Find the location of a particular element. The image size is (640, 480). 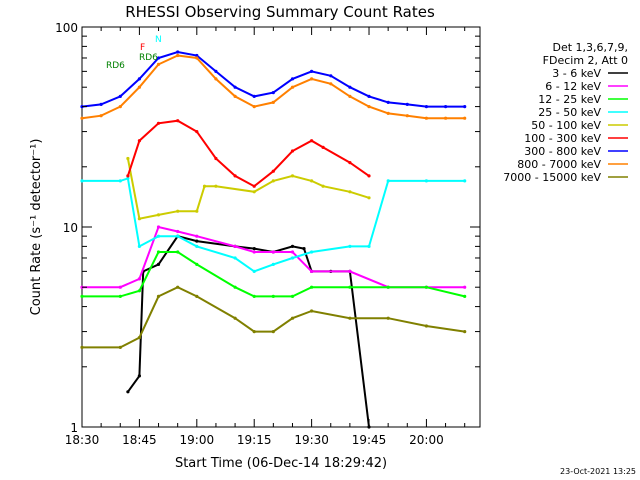

x-tick-label: 19:00 is located at coordinates (197, 440).